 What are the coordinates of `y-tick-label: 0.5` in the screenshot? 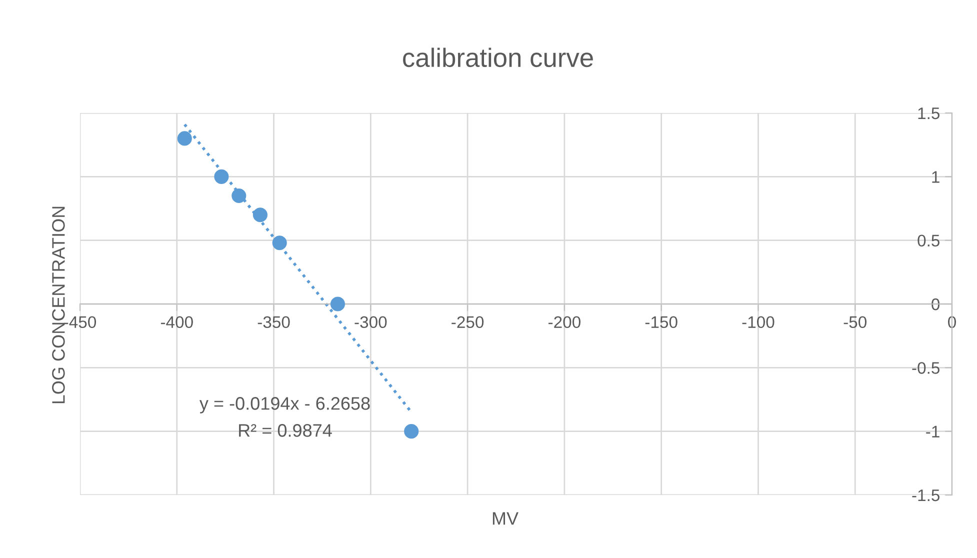 It's located at (929, 240).